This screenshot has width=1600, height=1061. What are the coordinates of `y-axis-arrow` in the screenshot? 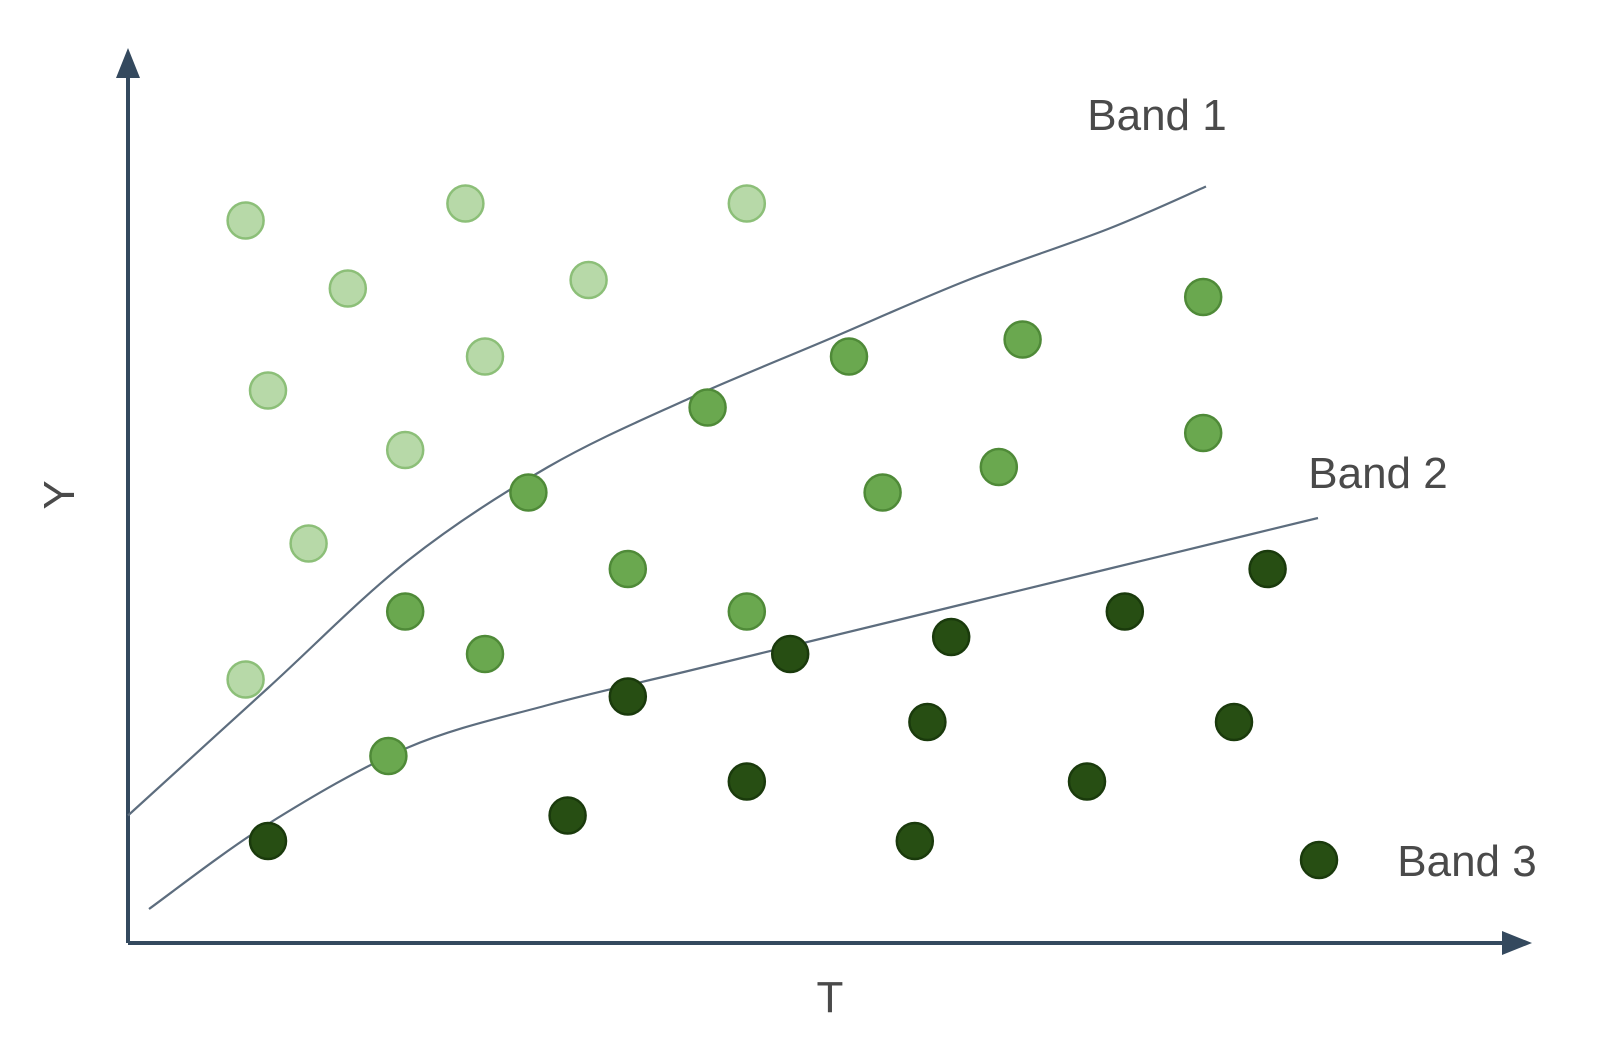 It's located at (128, 63).